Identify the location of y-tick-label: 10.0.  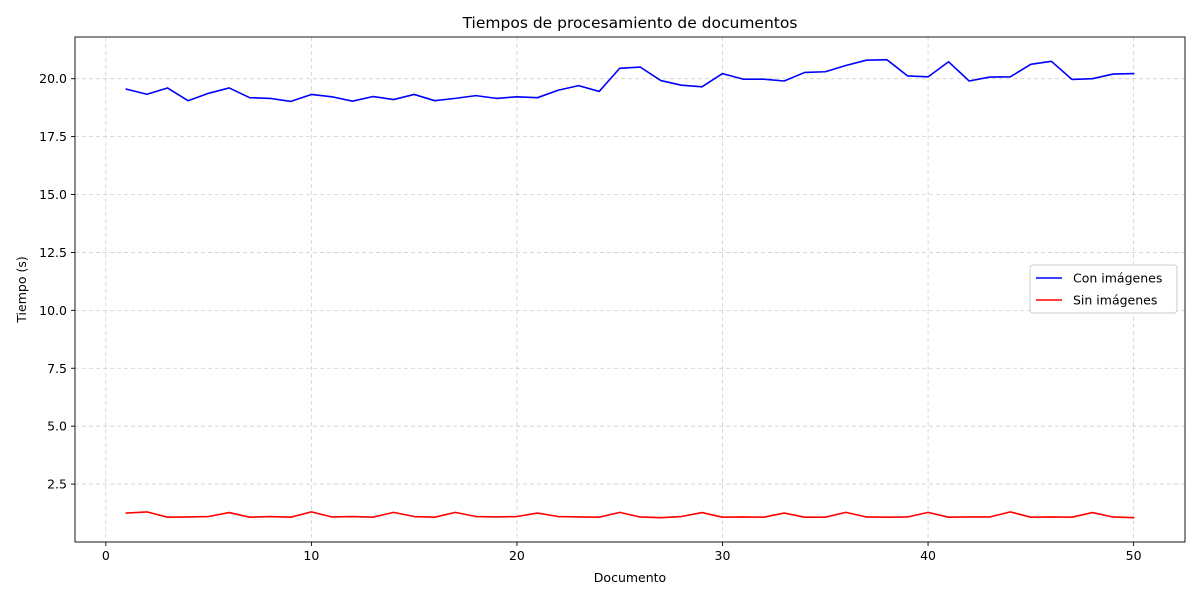
(53, 310).